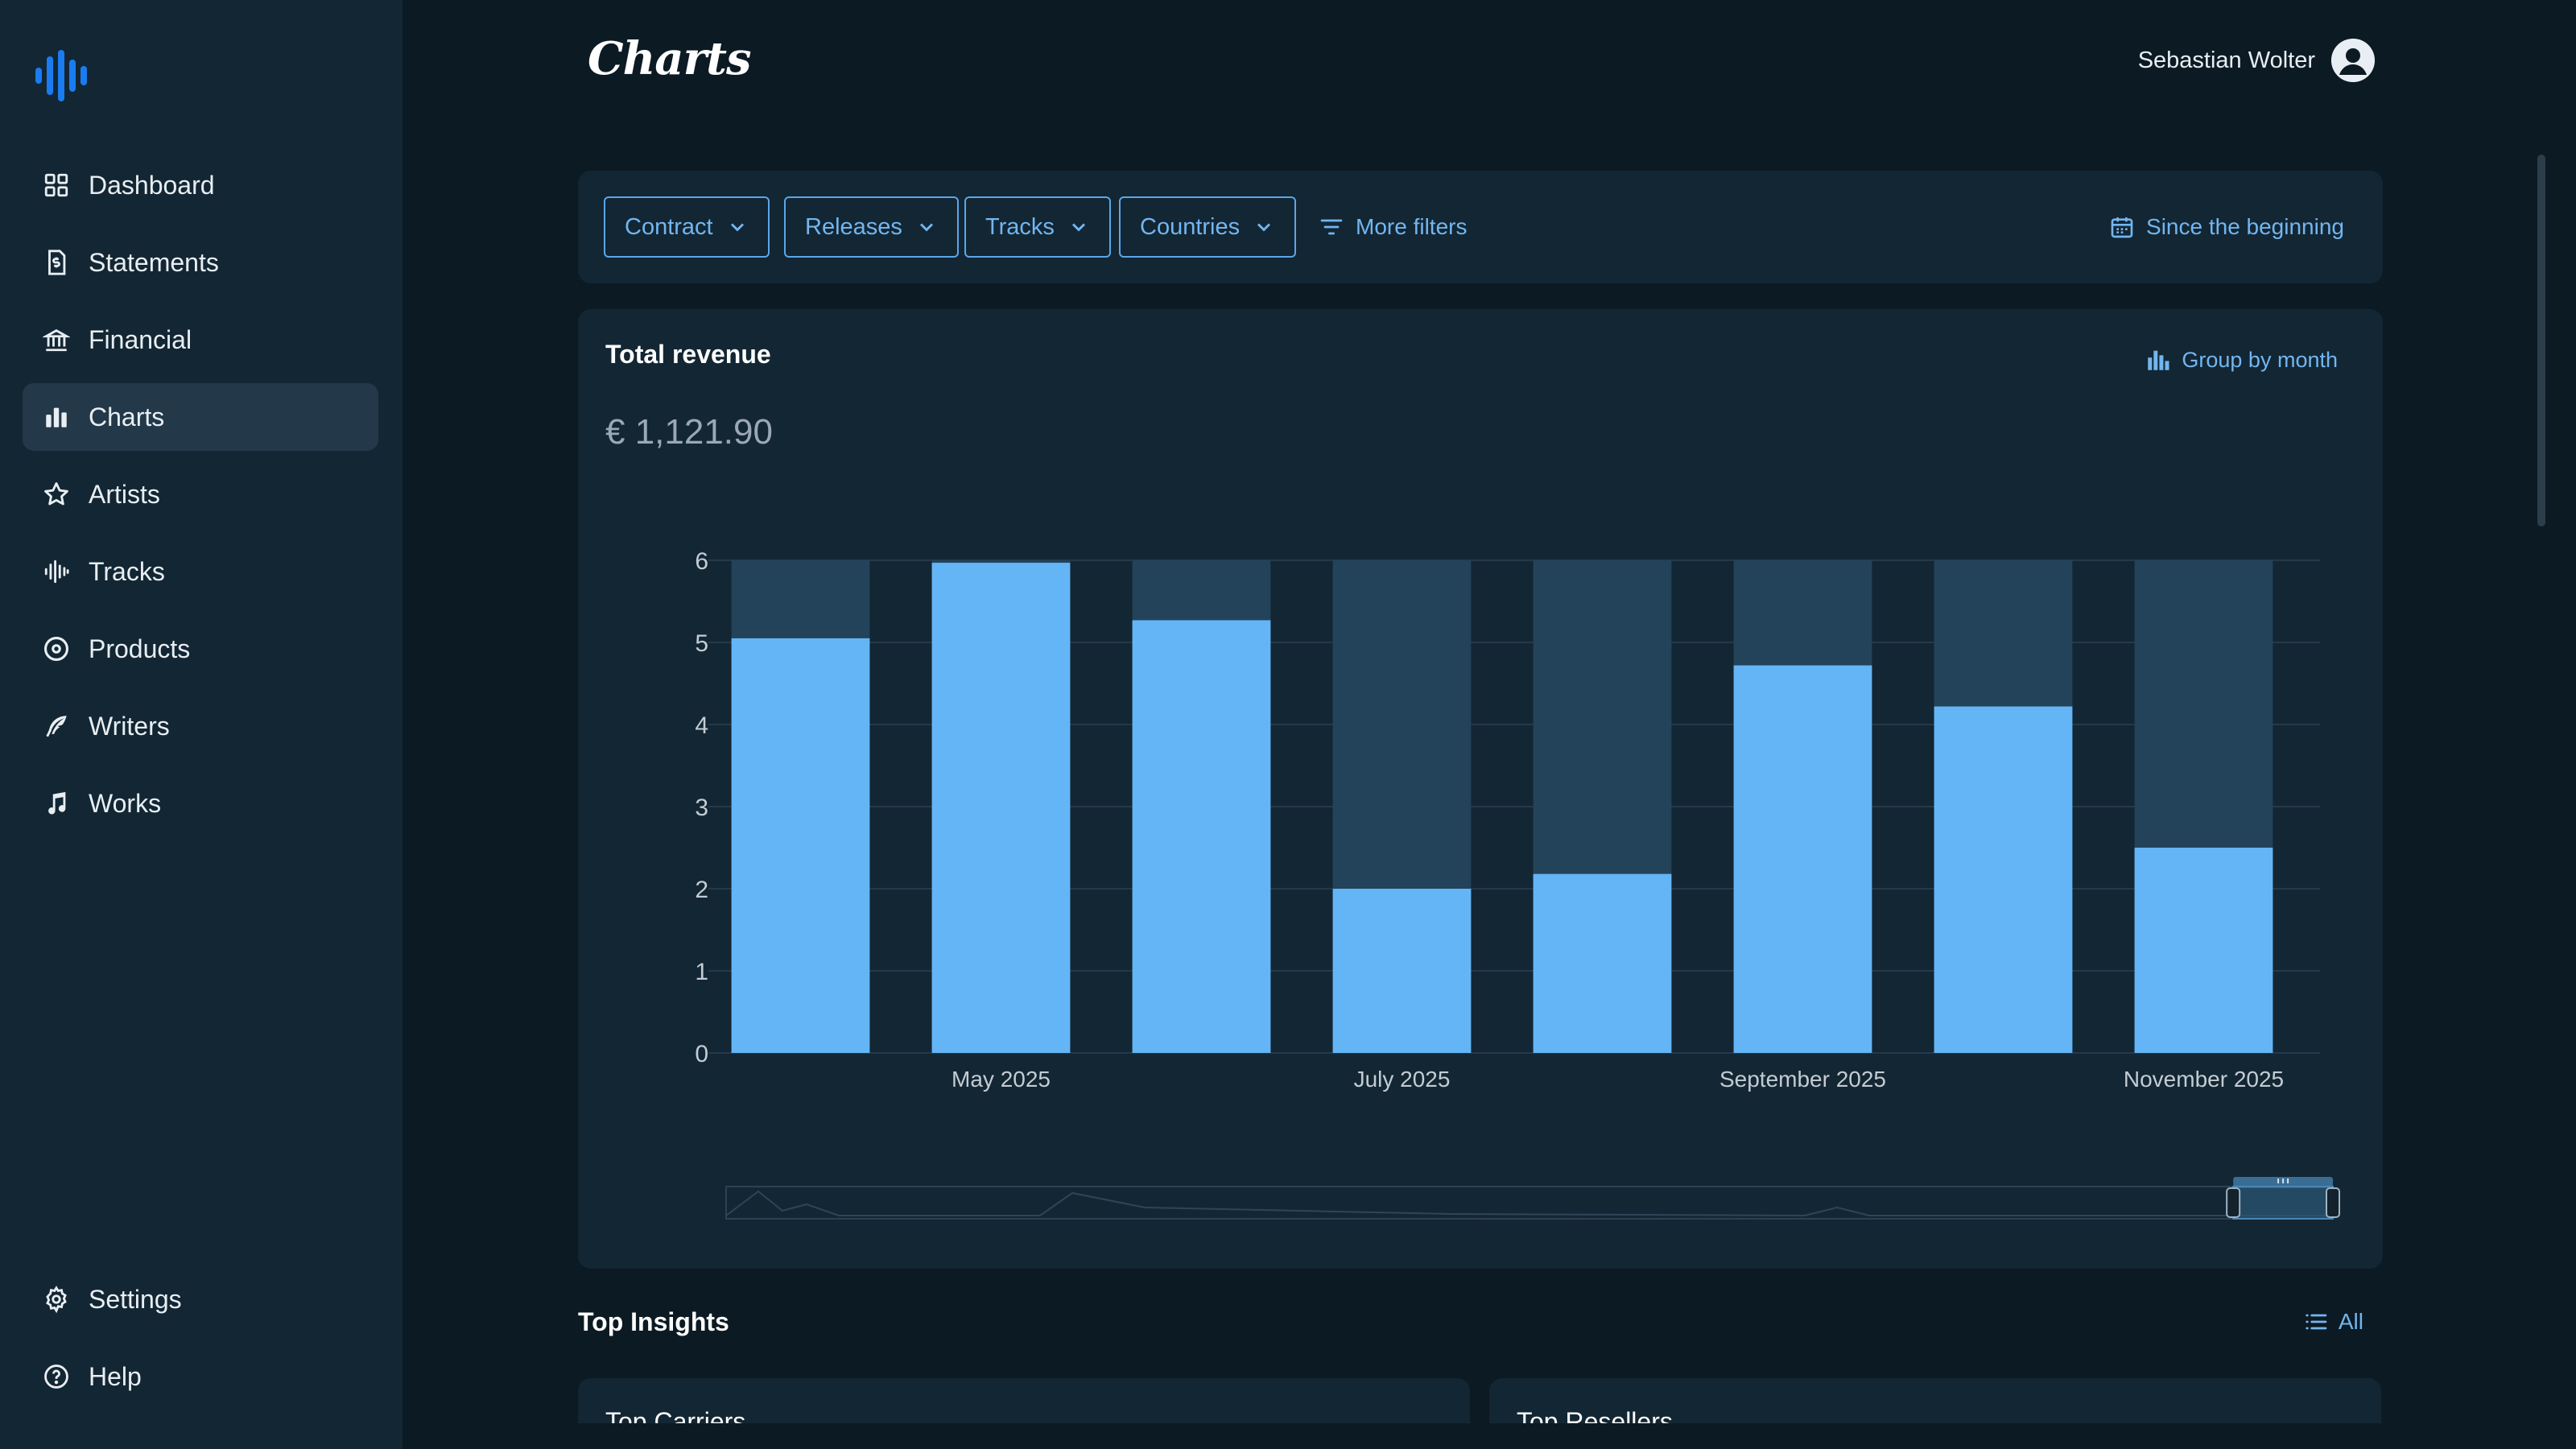 The height and width of the screenshot is (1449, 2576). I want to click on group-by-label: Group by month, so click(2260, 359).